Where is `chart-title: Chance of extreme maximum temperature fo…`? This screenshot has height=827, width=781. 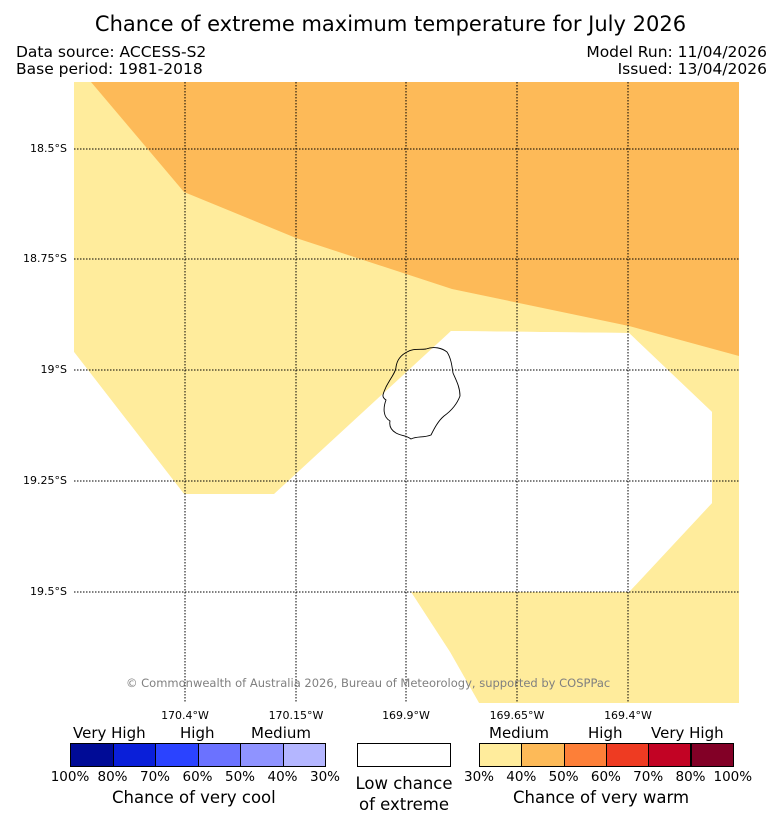 chart-title: Chance of extreme maximum temperature fo… is located at coordinates (390, 24).